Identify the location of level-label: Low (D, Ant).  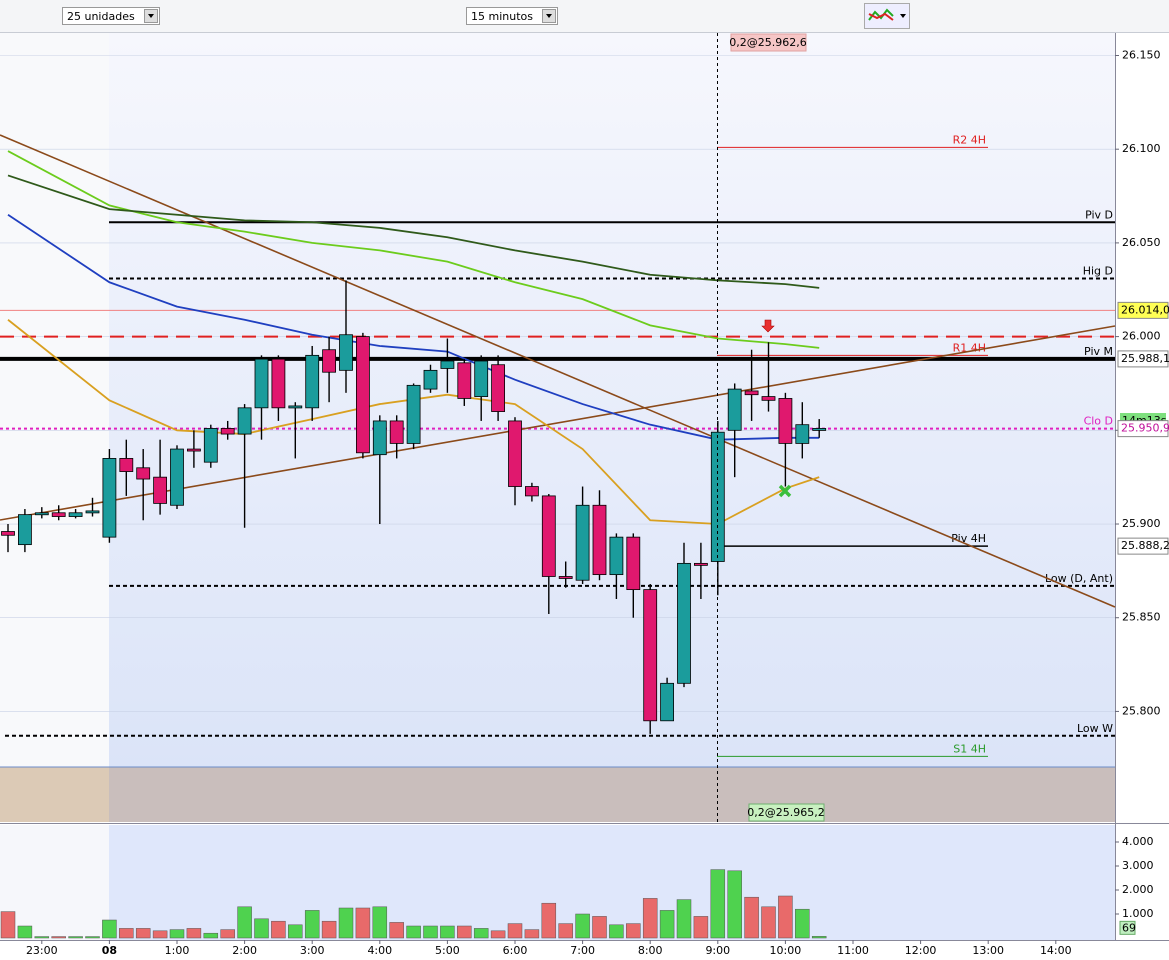
(1079, 578).